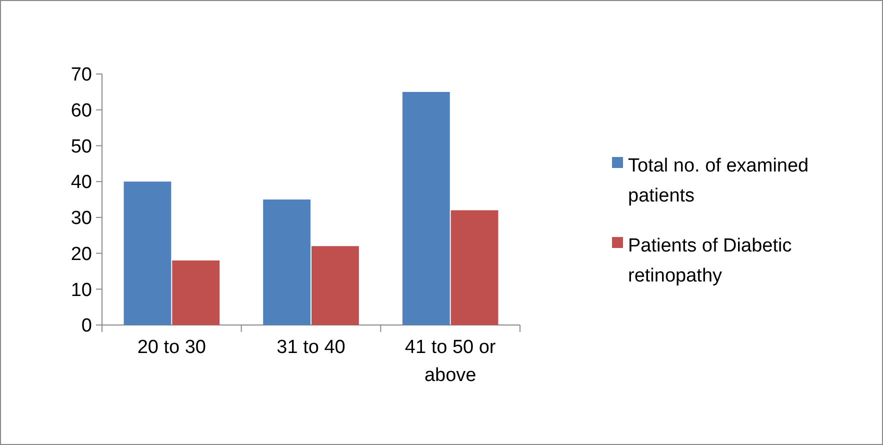 The width and height of the screenshot is (883, 445). What do you see at coordinates (171, 347) in the screenshot?
I see `x-tick-label: 20 to 30` at bounding box center [171, 347].